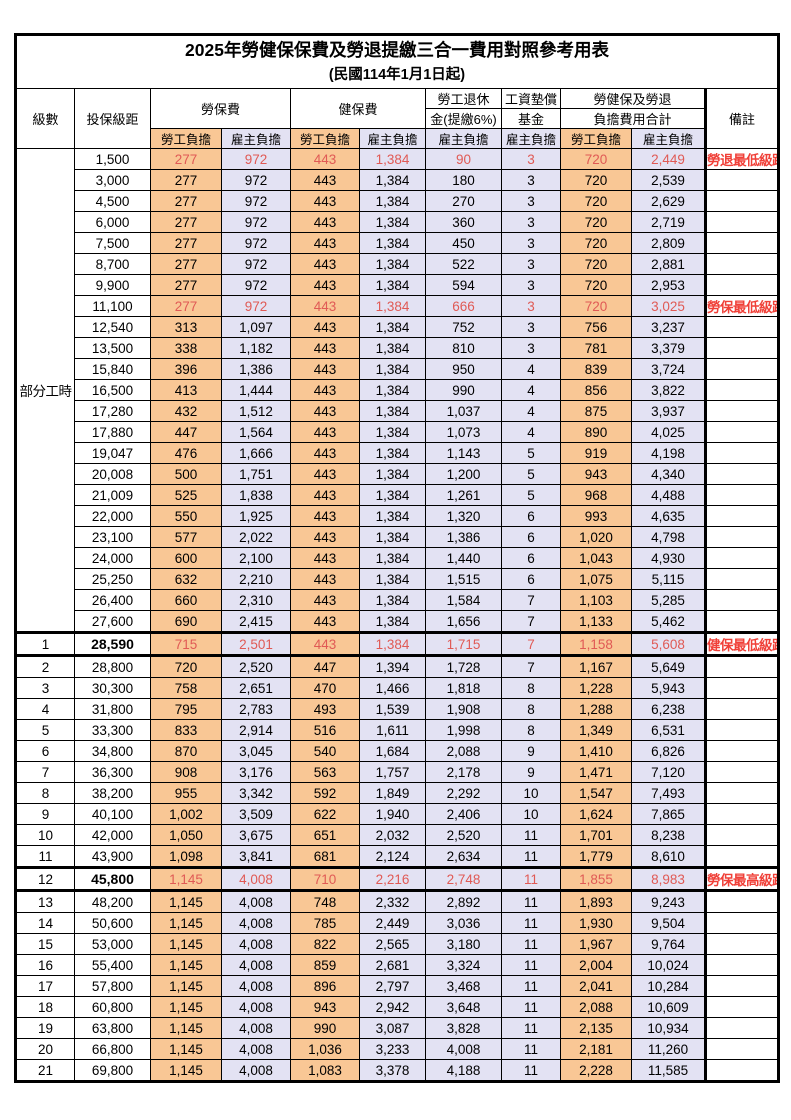 This screenshot has height=1120, width=791. What do you see at coordinates (668, 965) in the screenshot?
I see `fee-cell: 10,024` at bounding box center [668, 965].